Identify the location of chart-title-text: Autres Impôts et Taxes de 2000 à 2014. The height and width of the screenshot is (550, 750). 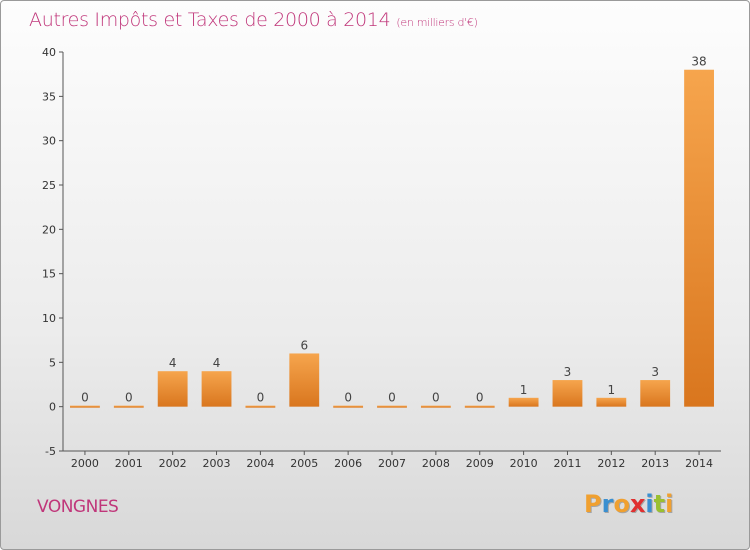
(210, 20).